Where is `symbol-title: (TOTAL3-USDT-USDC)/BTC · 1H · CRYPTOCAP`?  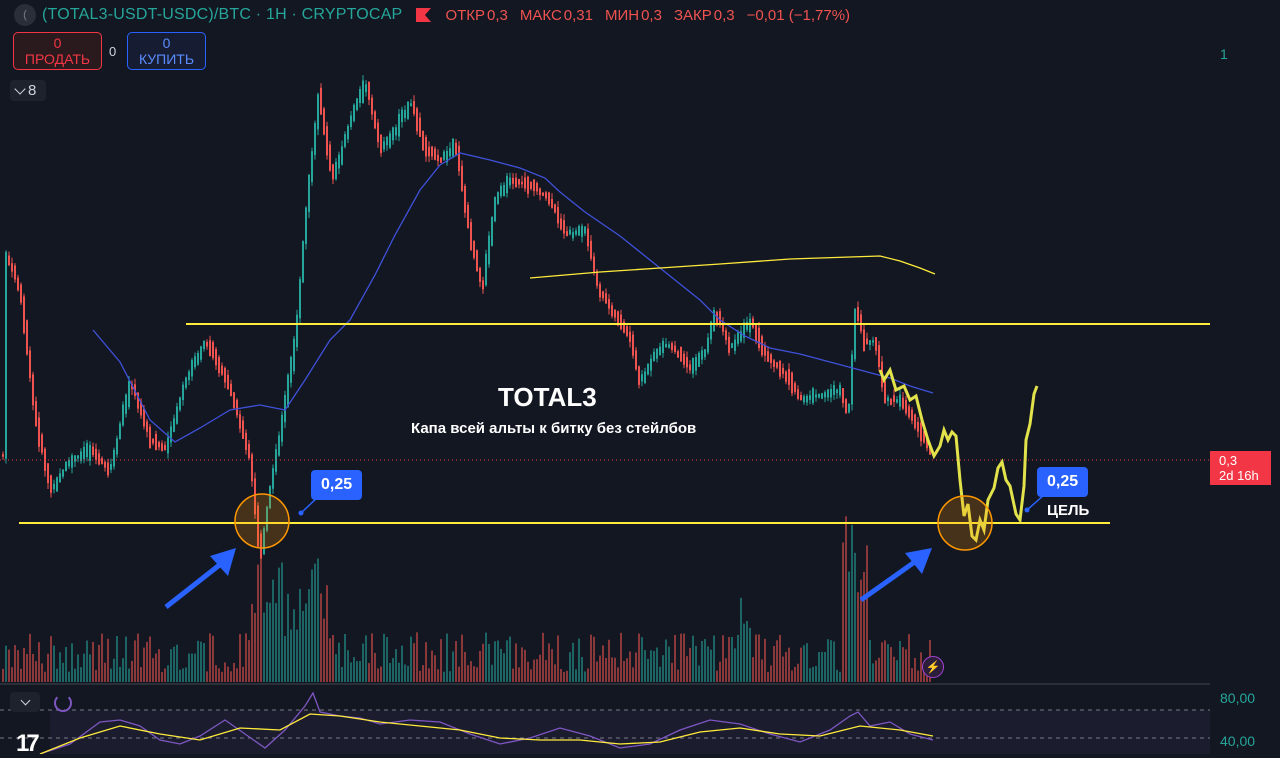 symbol-title: (TOTAL3-USDT-USDC)/BTC · 1H · CRYPTOCAP is located at coordinates (222, 14).